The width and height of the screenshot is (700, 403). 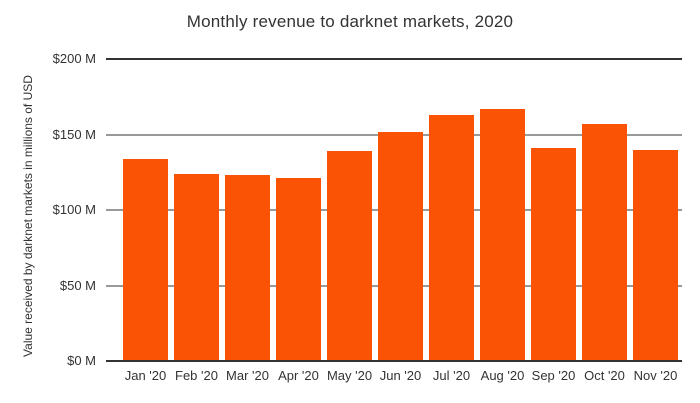 I want to click on bar-jun20, so click(x=400, y=246).